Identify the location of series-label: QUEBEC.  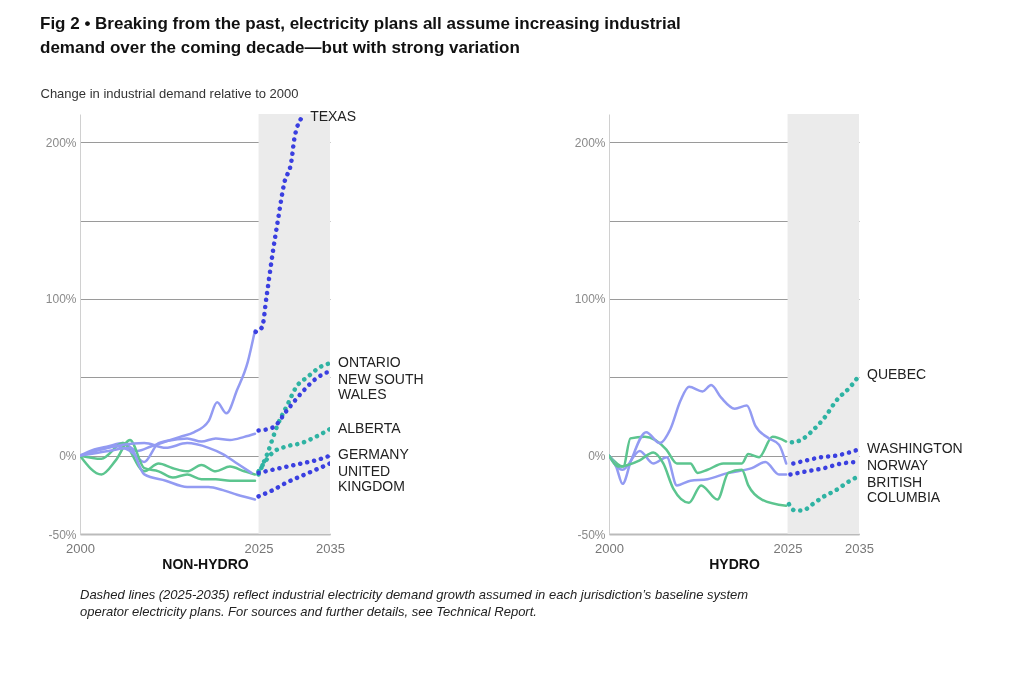
(897, 374).